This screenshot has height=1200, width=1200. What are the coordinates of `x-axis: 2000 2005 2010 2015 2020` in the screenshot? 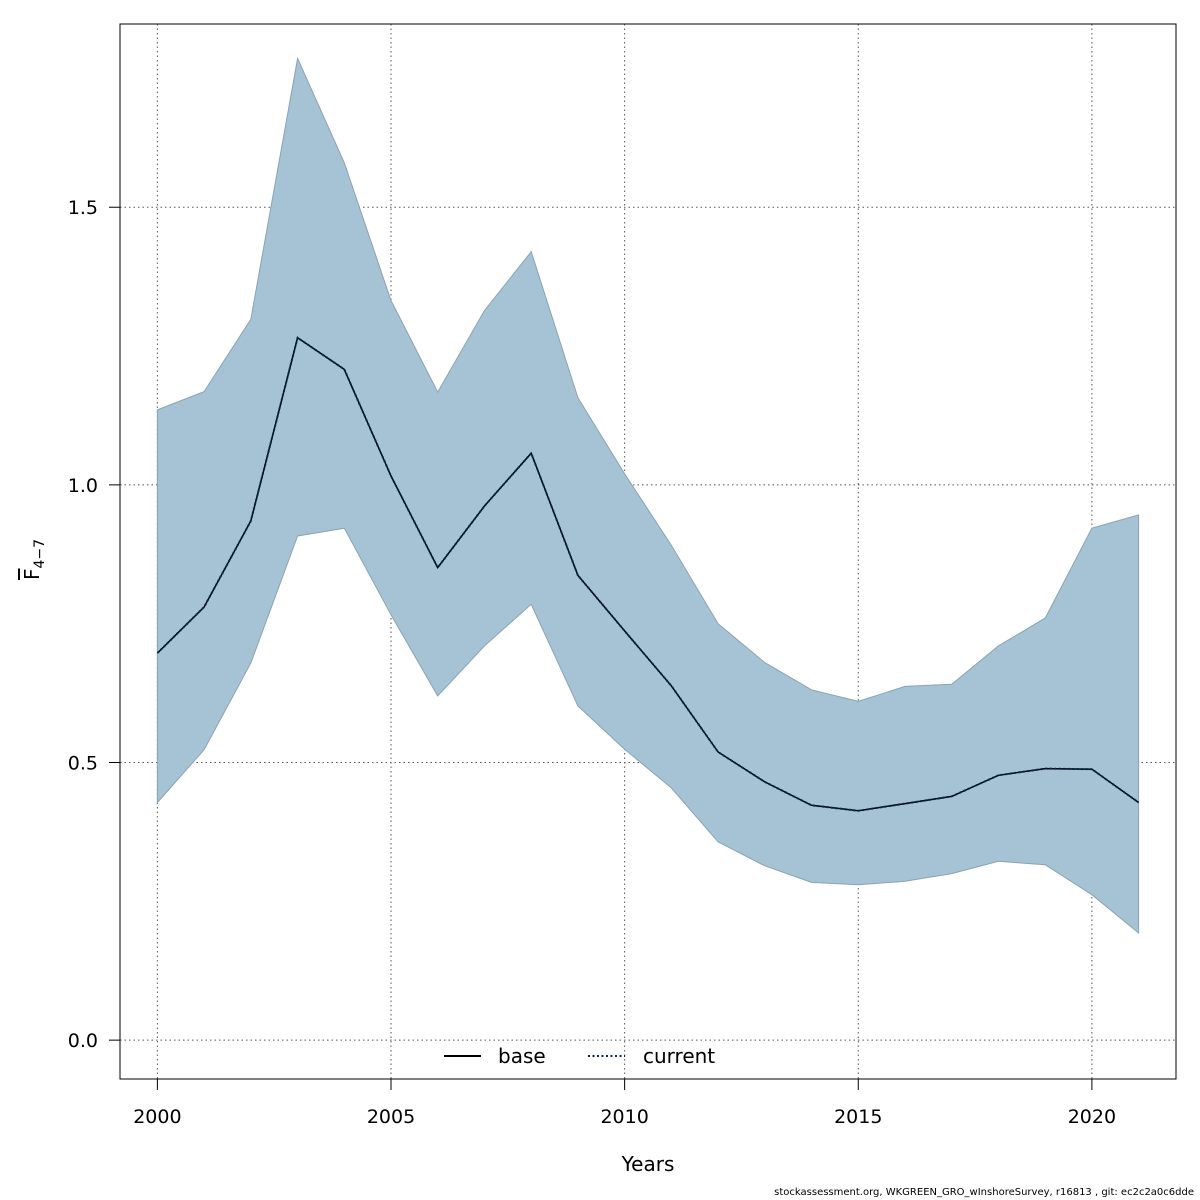 It's located at (624, 1103).